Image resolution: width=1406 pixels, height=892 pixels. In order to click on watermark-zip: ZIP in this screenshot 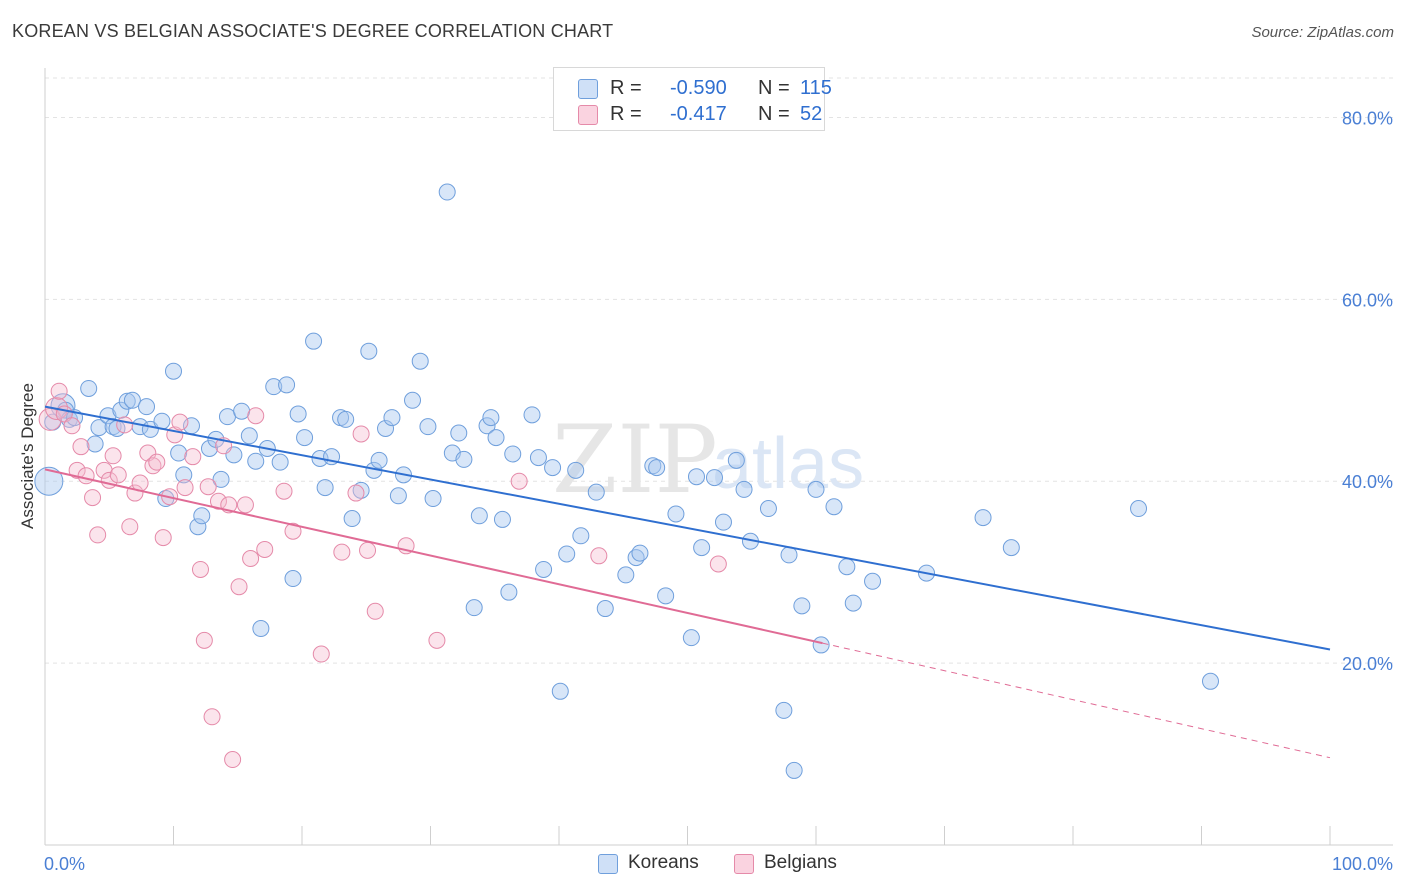, I will do `click(635, 460)`.